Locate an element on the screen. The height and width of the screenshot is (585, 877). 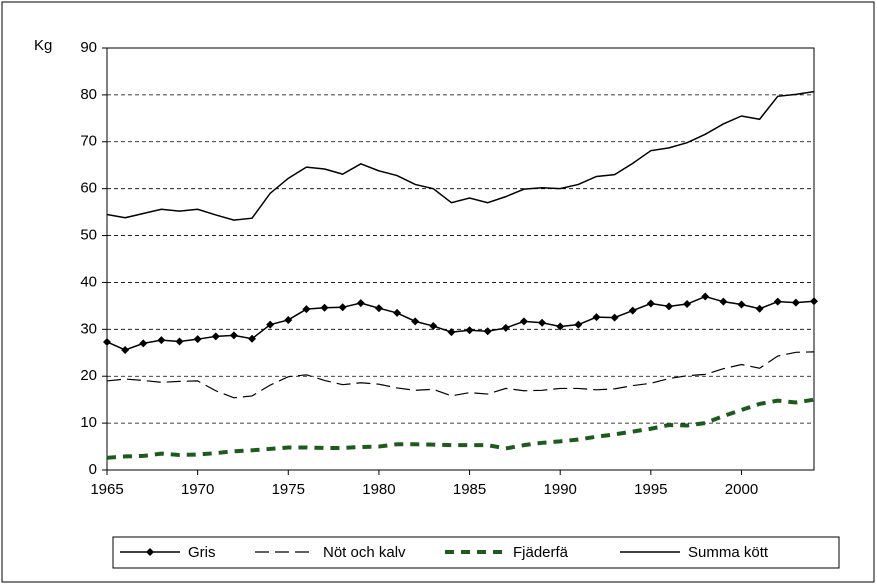
legend-label: Summa kött is located at coordinates (728, 552).